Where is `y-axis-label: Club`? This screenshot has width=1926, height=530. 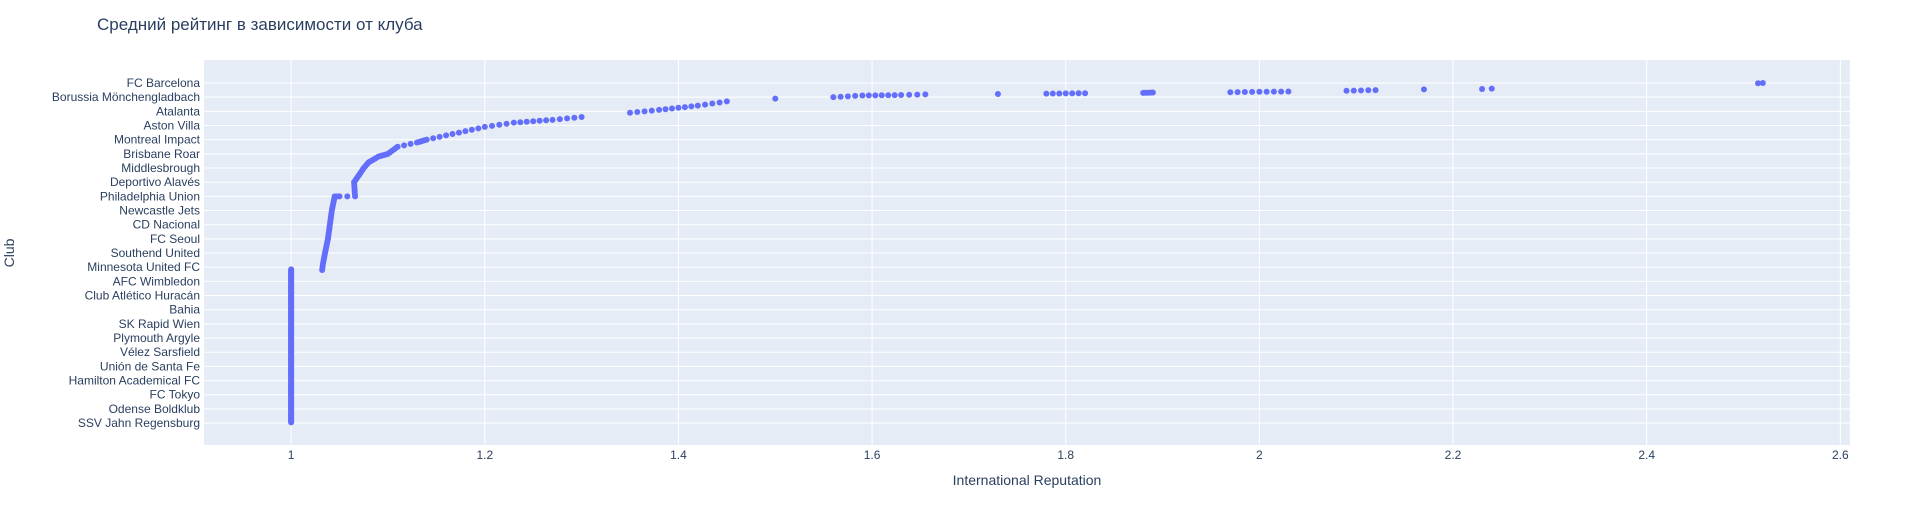 y-axis-label: Club is located at coordinates (9, 252).